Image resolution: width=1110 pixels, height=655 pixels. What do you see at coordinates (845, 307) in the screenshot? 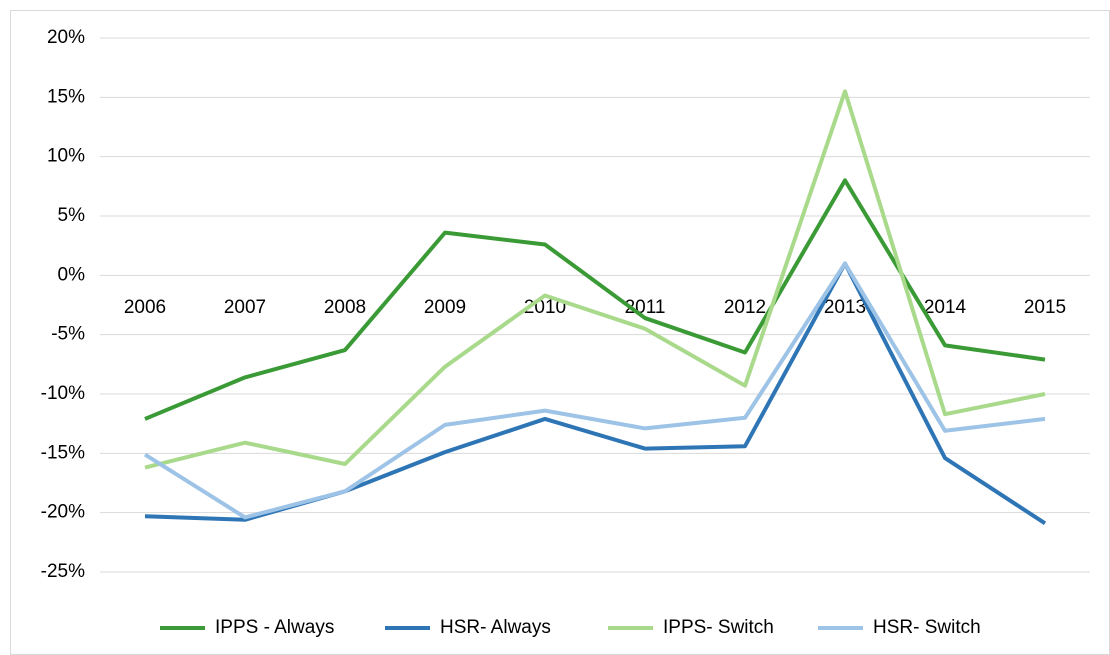
I see `x-tick-label: 2013` at bounding box center [845, 307].